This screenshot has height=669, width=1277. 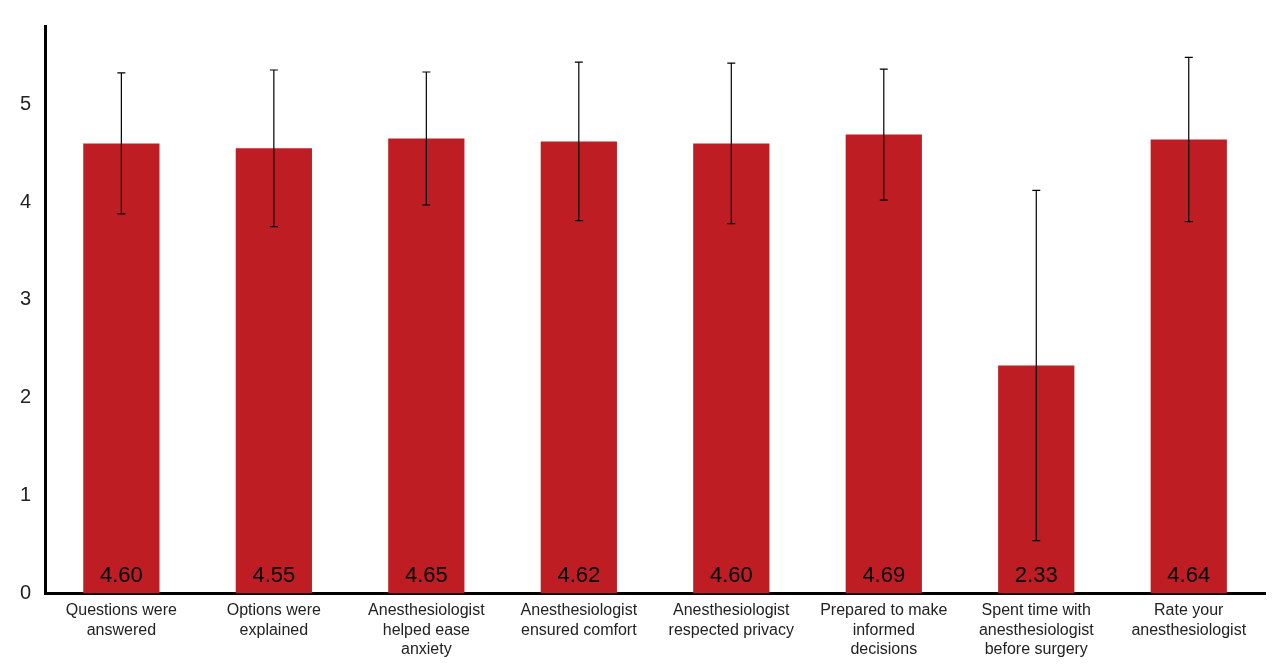 I want to click on data-label: 4.65, so click(x=426, y=575).